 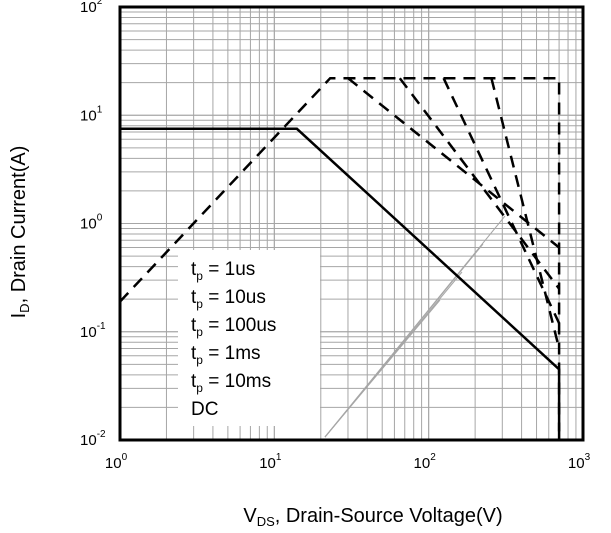 I want to click on x-tick-label: 10⁰, so click(x=116, y=462).